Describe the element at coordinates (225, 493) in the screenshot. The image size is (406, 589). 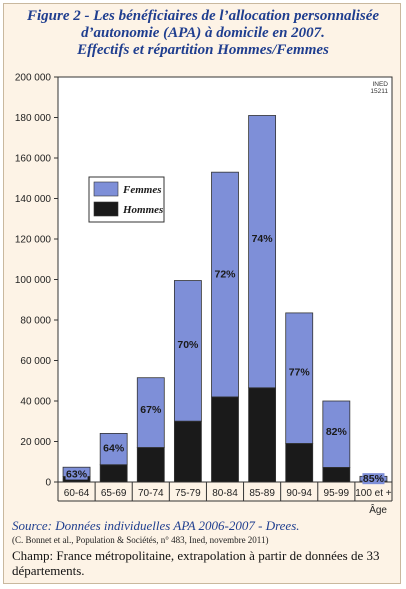
I see `x-tick-label: 80-84` at that location.